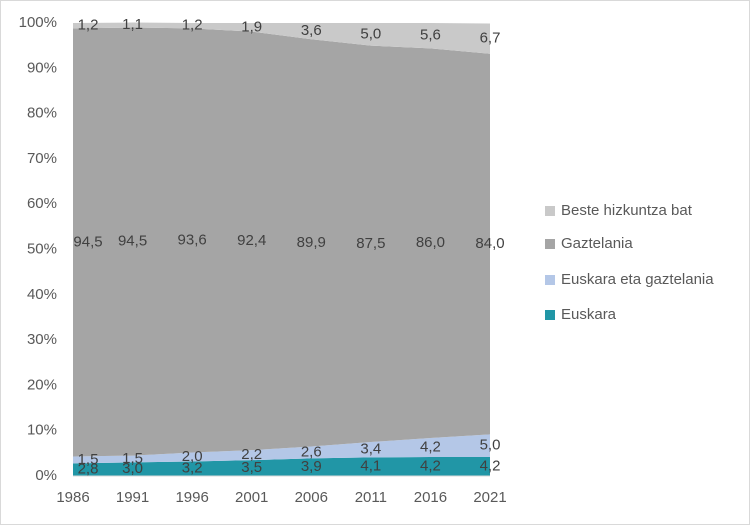 Image resolution: width=750 pixels, height=525 pixels. Describe the element at coordinates (42, 384) in the screenshot. I see `y-tick-label: 20%` at that location.